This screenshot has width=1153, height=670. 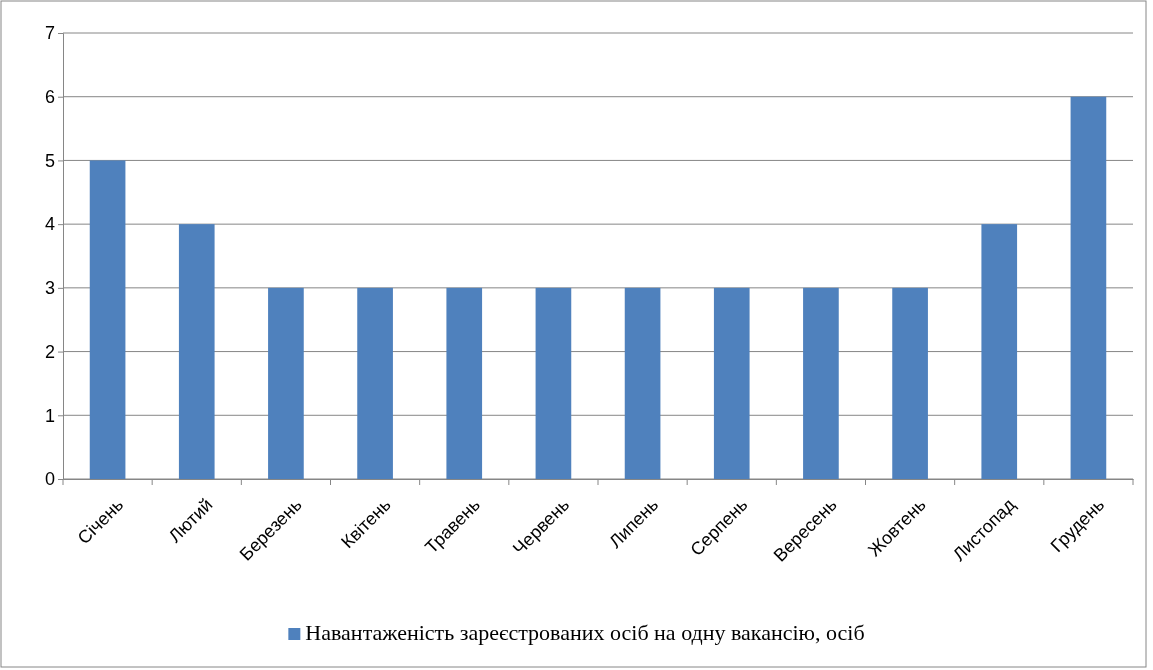 I want to click on y-tick-label: 1, so click(x=49, y=415).